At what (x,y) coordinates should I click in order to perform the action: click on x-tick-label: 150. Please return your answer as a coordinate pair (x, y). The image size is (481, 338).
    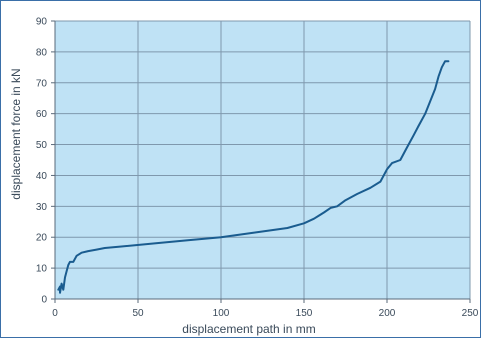
    Looking at the image, I should click on (304, 313).